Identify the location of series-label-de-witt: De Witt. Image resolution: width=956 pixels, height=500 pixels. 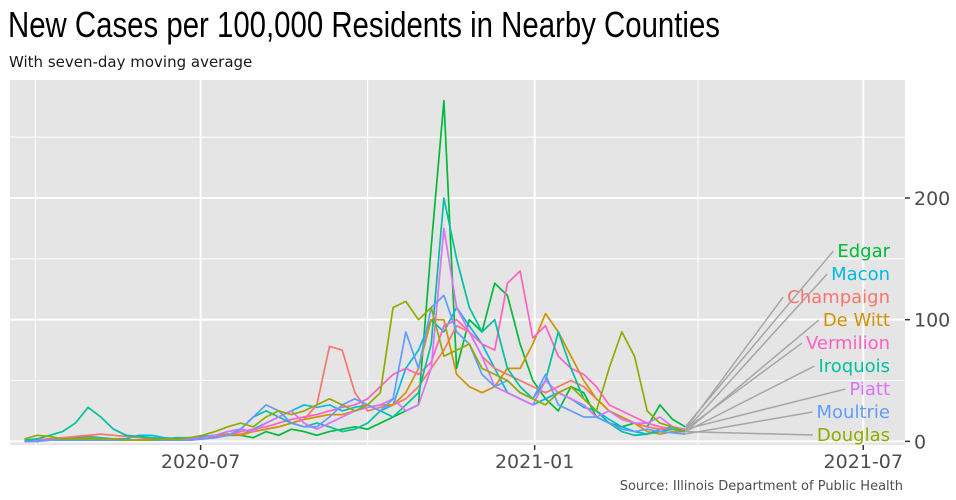
(856, 320).